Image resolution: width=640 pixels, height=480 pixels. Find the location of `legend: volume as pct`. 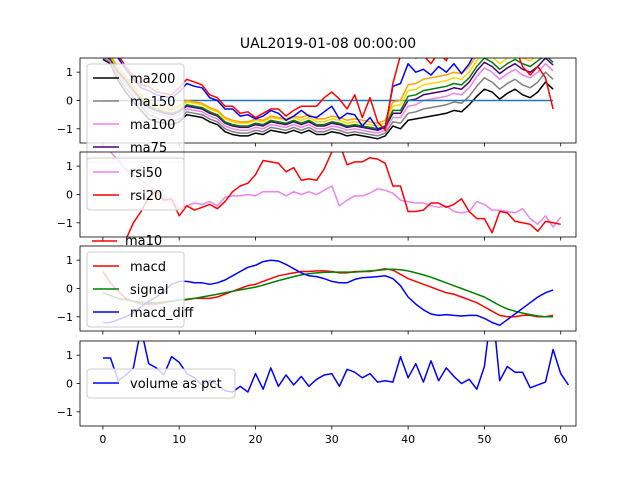

legend: volume as pct is located at coordinates (161, 383).